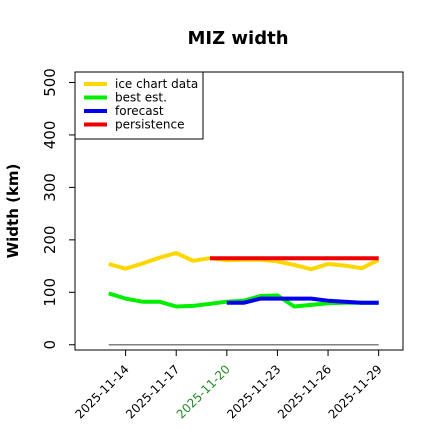  Describe the element at coordinates (237, 38) in the screenshot. I see `chart-title: MIZ width` at that location.